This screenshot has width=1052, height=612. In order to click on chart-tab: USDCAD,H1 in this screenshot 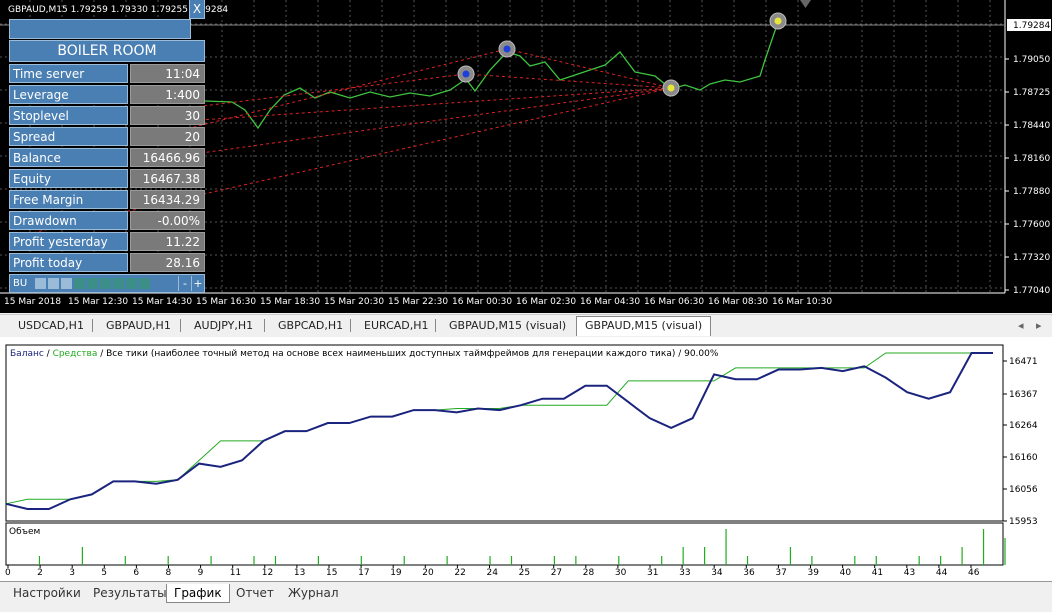, I will do `click(51, 325)`.